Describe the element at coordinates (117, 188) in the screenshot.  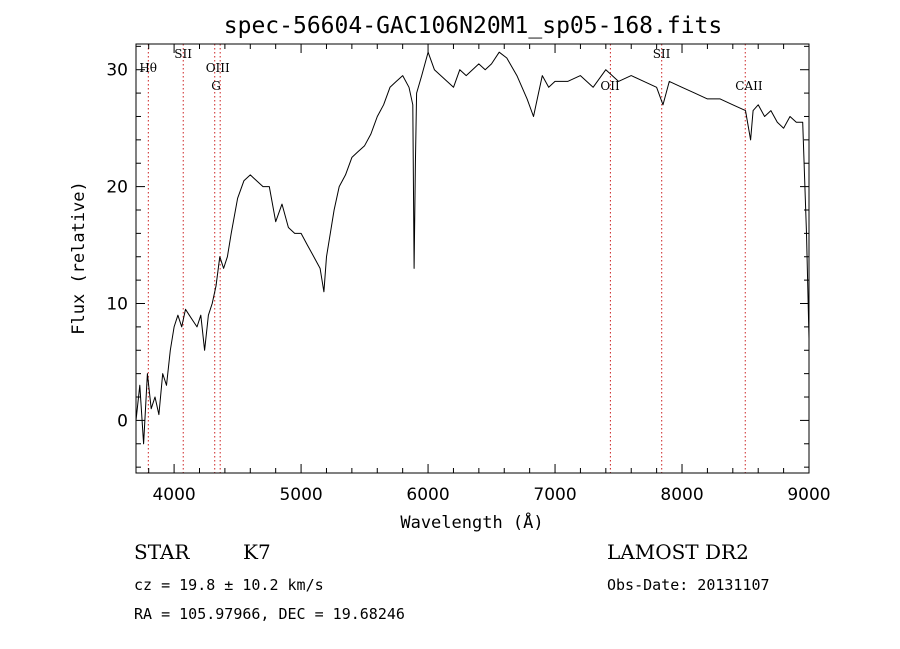
I see `y-tick-label: 20` at that location.